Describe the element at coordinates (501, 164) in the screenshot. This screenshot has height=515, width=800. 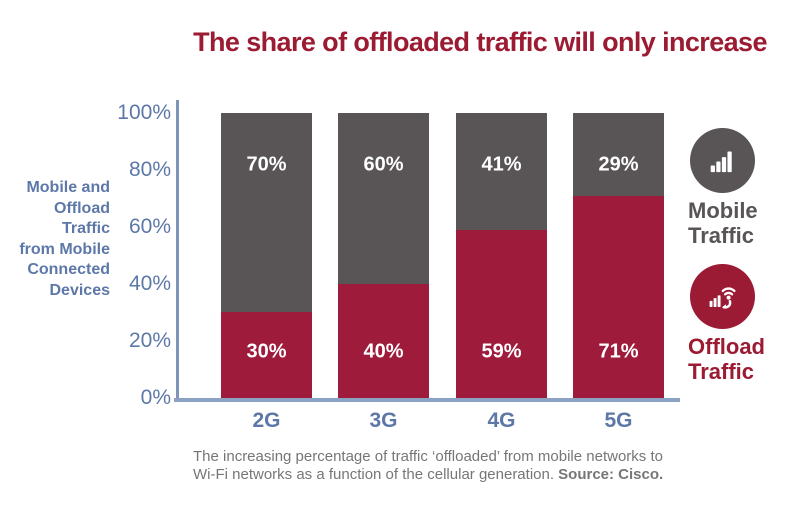
I see `mobile-traffic-value-label: 41%` at that location.